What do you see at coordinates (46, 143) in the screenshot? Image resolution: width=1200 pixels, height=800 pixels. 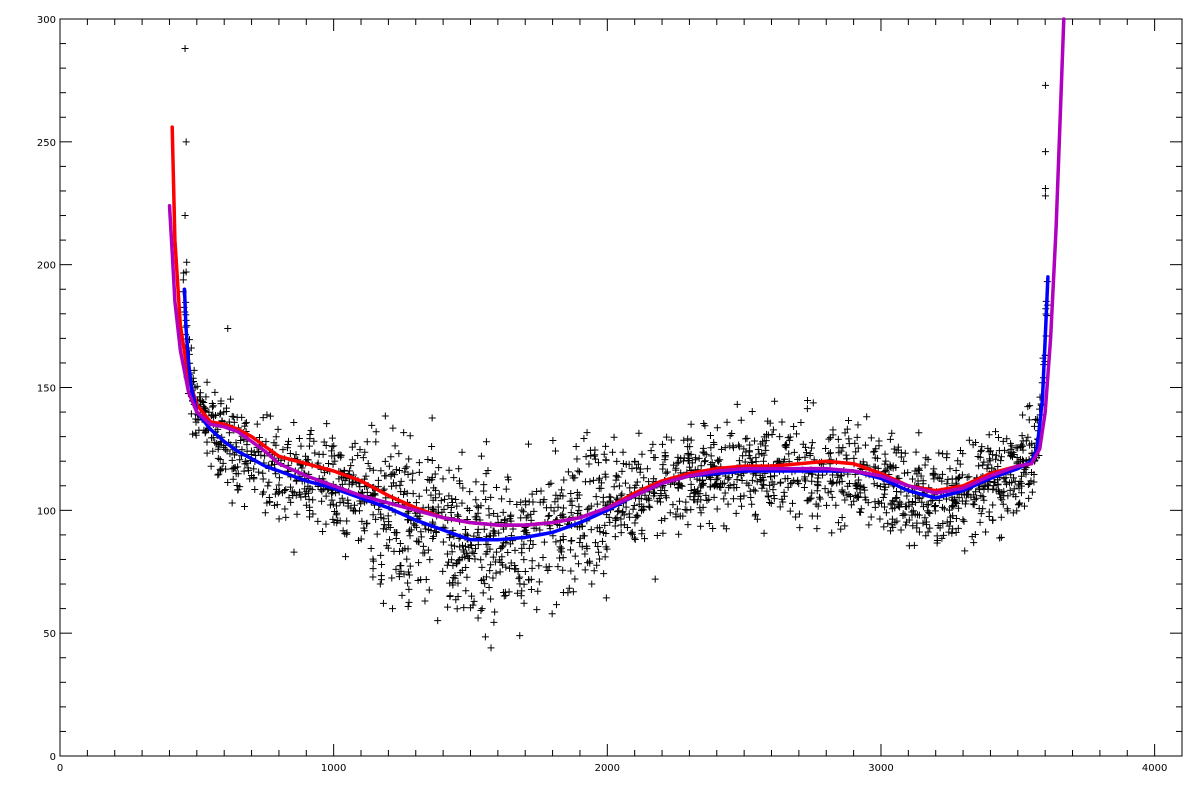 I see `y-tick-label: 250` at bounding box center [46, 143].